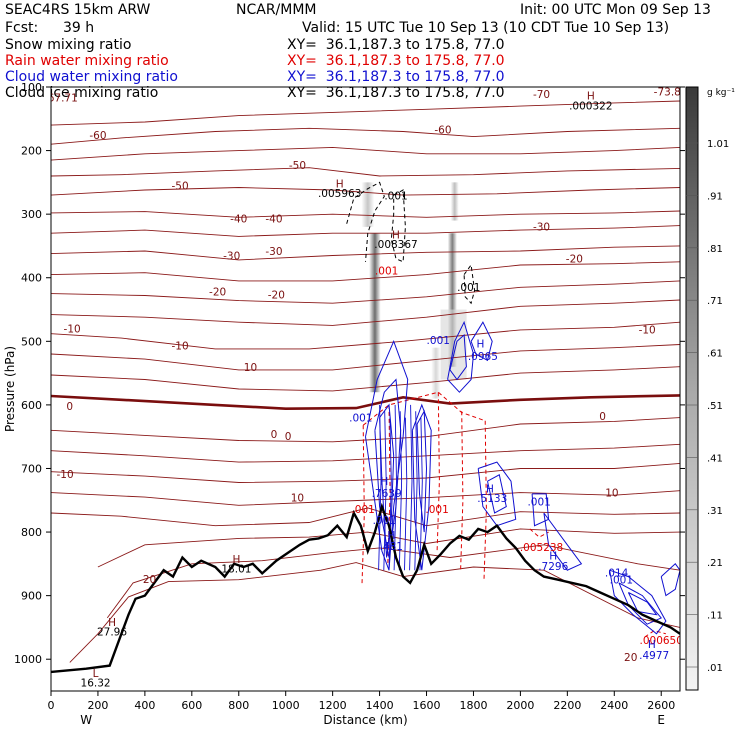 This screenshot has height=740, width=740. Describe the element at coordinates (630, 658) in the screenshot. I see `temperature-label: 20` at that location.